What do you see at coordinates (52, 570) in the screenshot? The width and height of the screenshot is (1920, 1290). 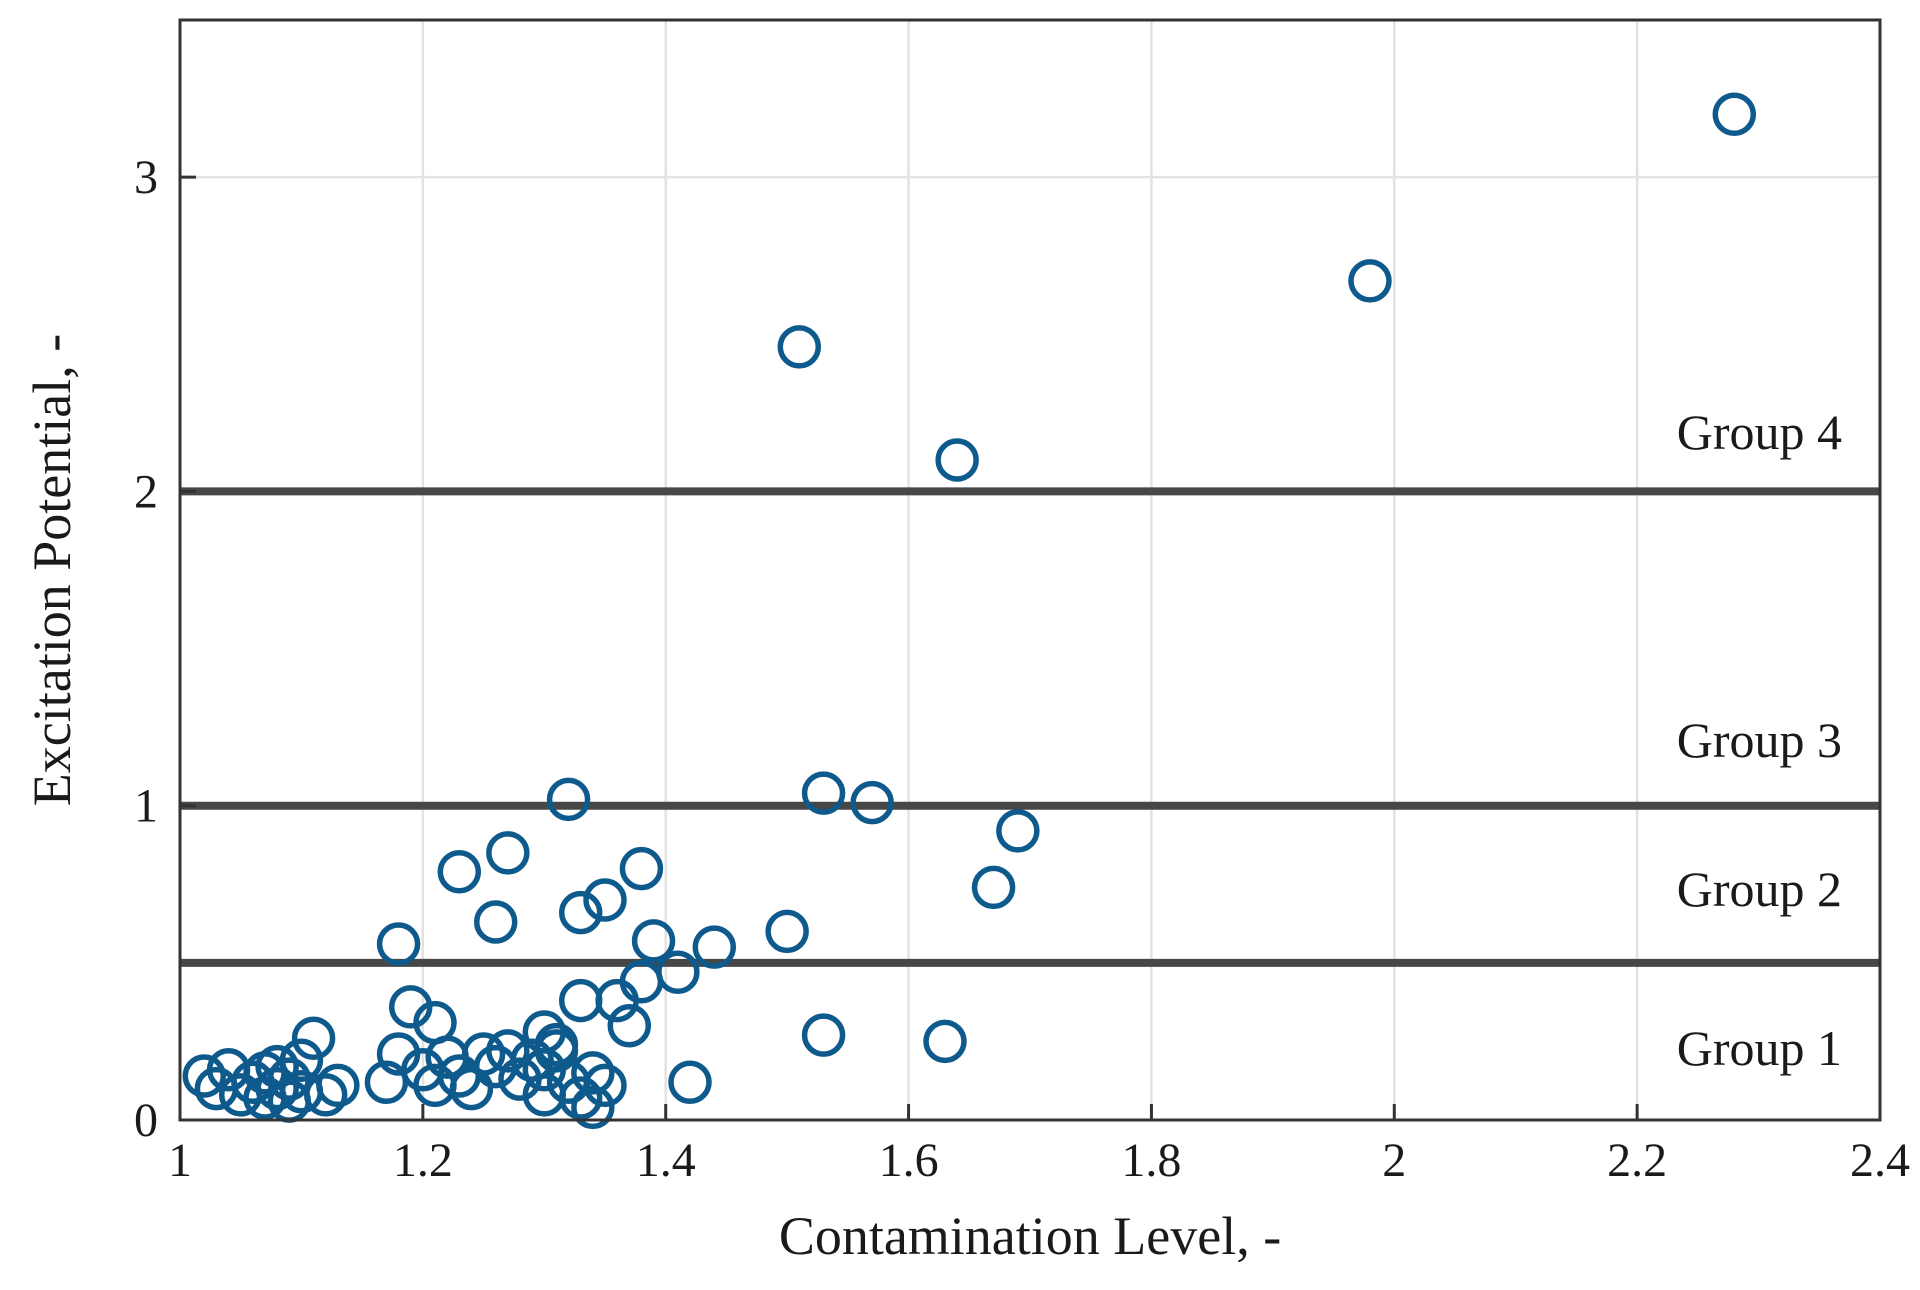 I see `y-axis-label: Excitation Potential, -` at bounding box center [52, 570].